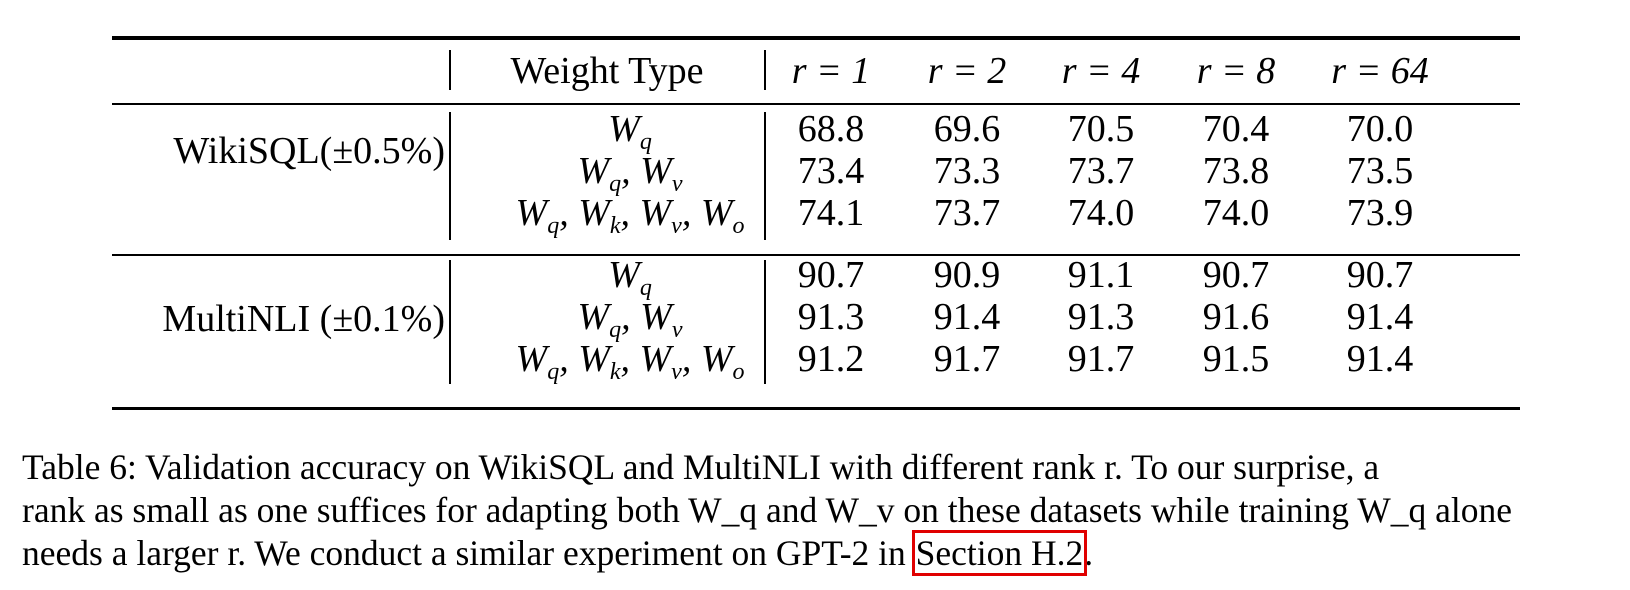 This screenshot has height=590, width=1630. What do you see at coordinates (1380, 129) in the screenshot?
I see `table-cell: 70.0` at bounding box center [1380, 129].